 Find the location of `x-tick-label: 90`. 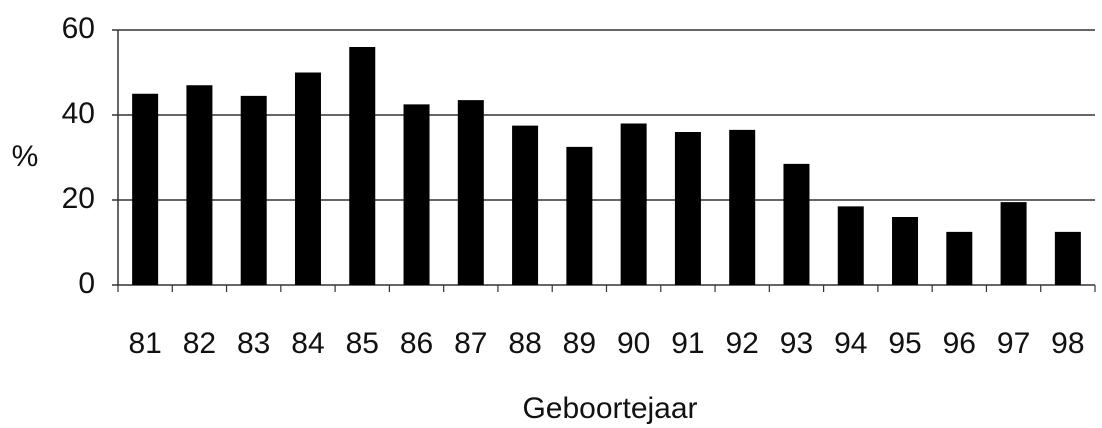

x-tick-label: 90 is located at coordinates (633, 343).